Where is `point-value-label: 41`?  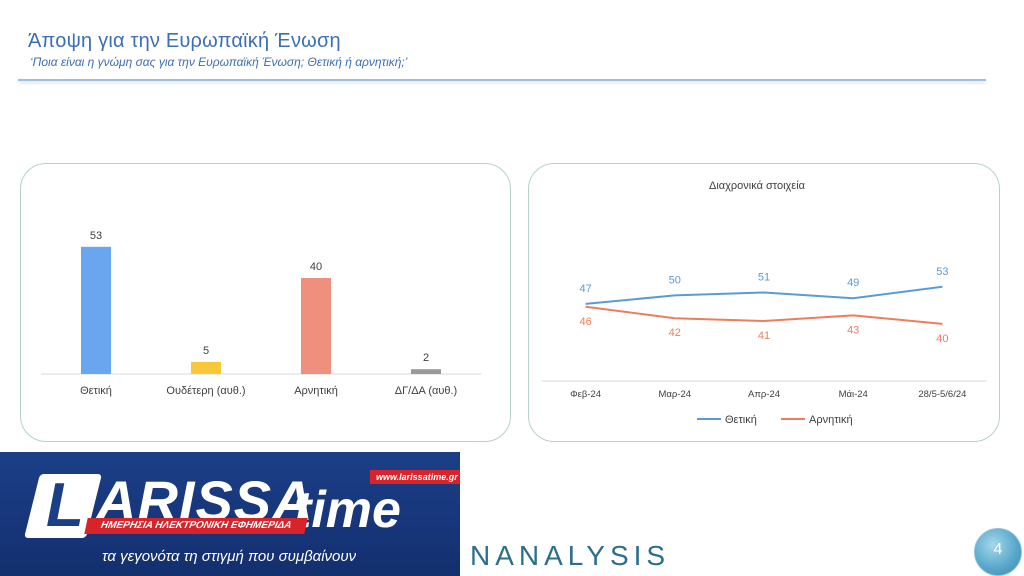 point-value-label: 41 is located at coordinates (764, 336).